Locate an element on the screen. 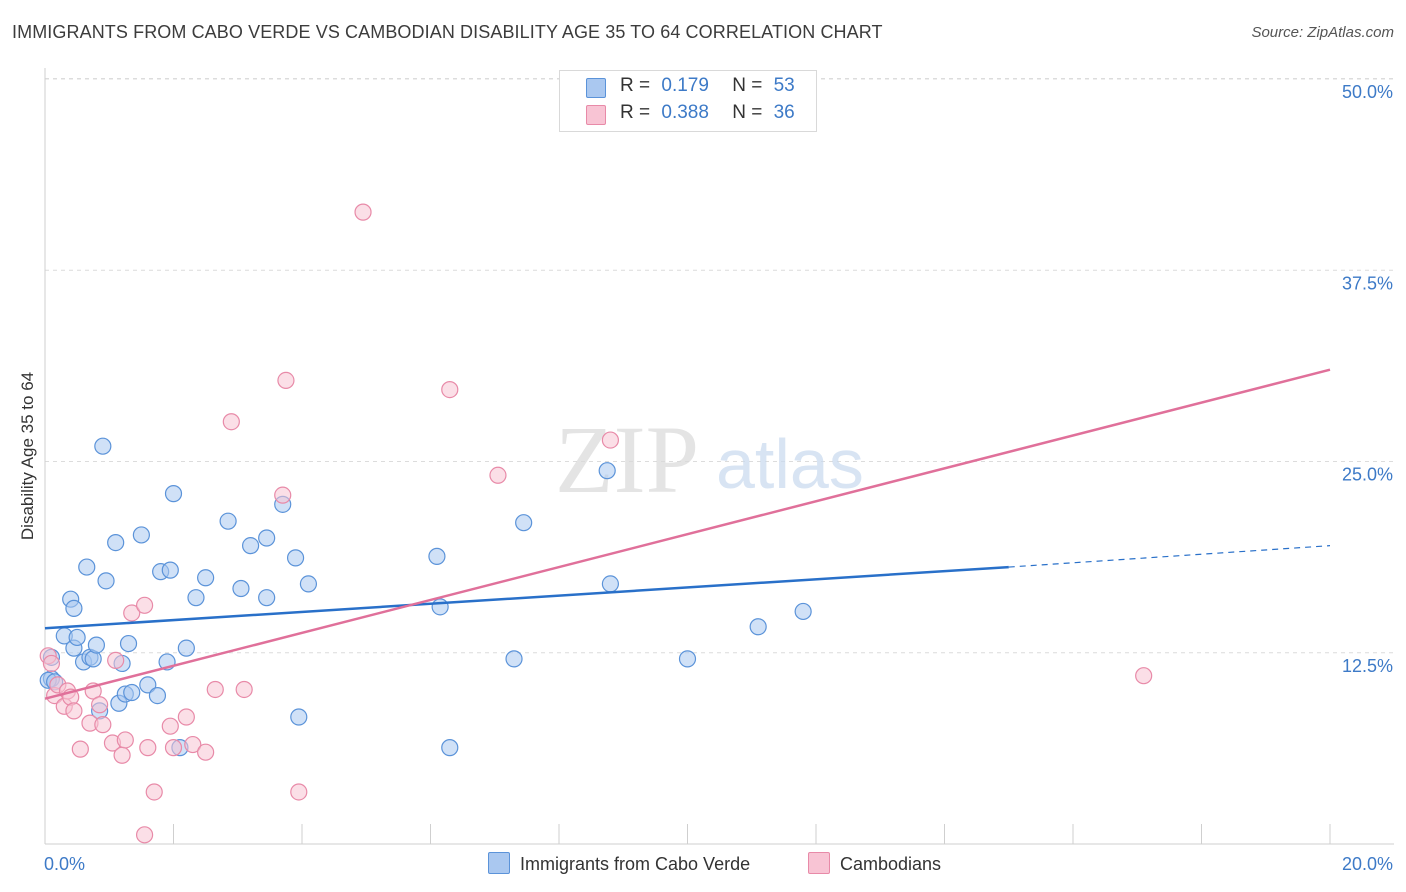 This screenshot has height=892, width=1406. legend-swatch-cambodians is located at coordinates (596, 115).